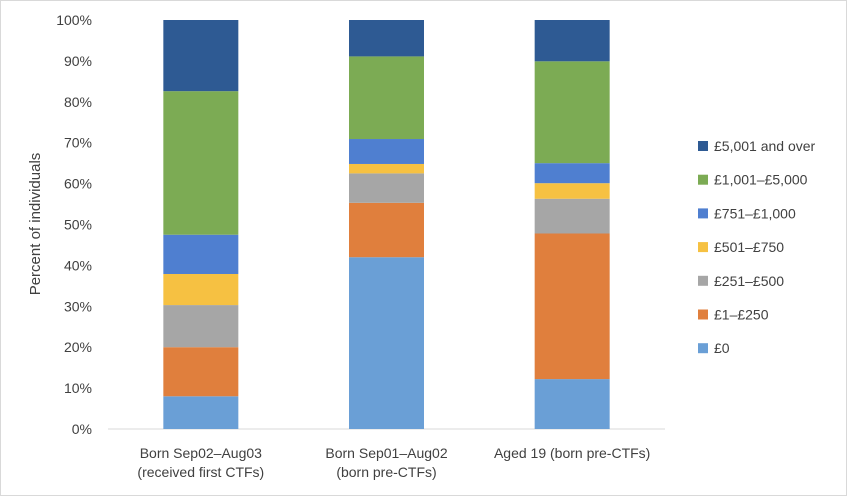 The height and width of the screenshot is (497, 848). Describe the element at coordinates (78, 61) in the screenshot. I see `y-tick-label: 90%` at that location.